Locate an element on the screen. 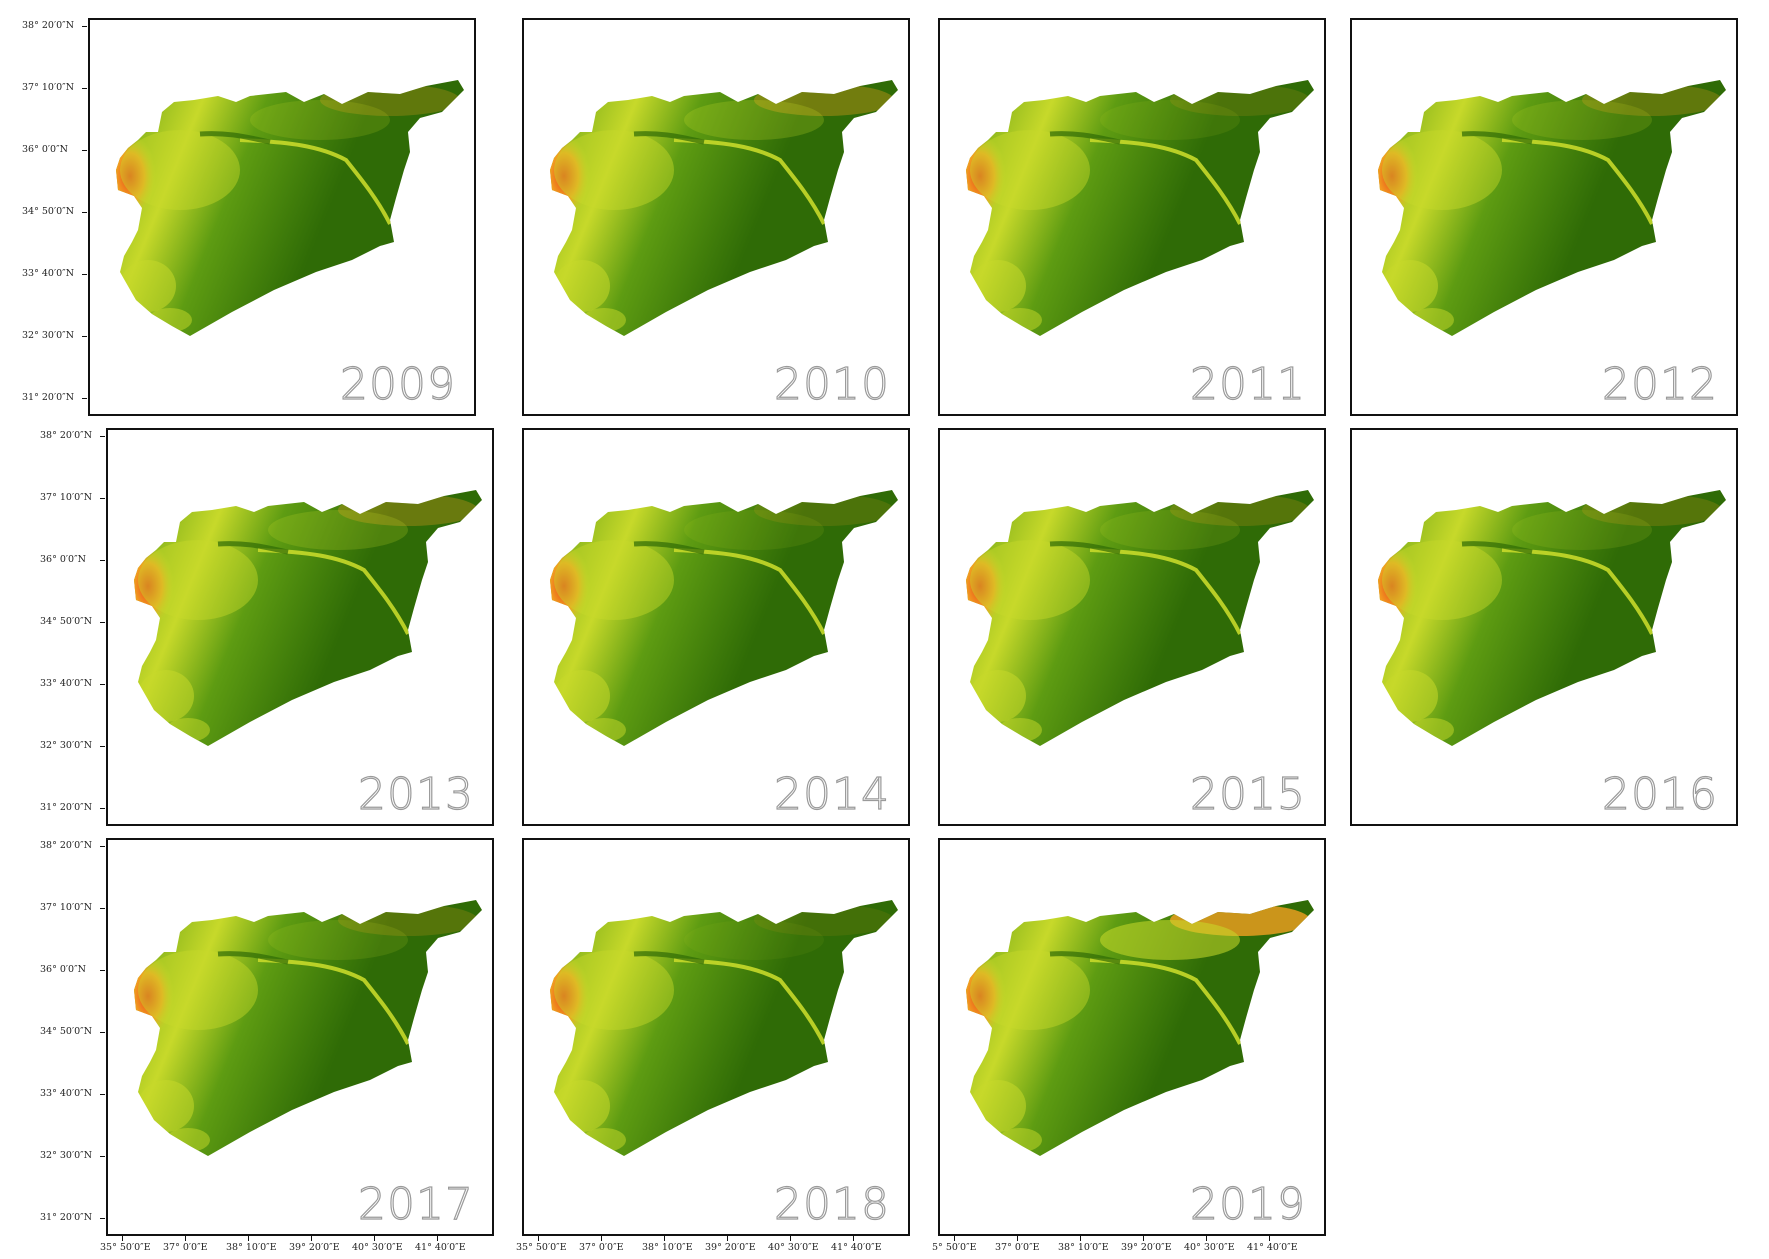 This screenshot has width=1769, height=1259. year-label: 2018 is located at coordinates (831, 1204).